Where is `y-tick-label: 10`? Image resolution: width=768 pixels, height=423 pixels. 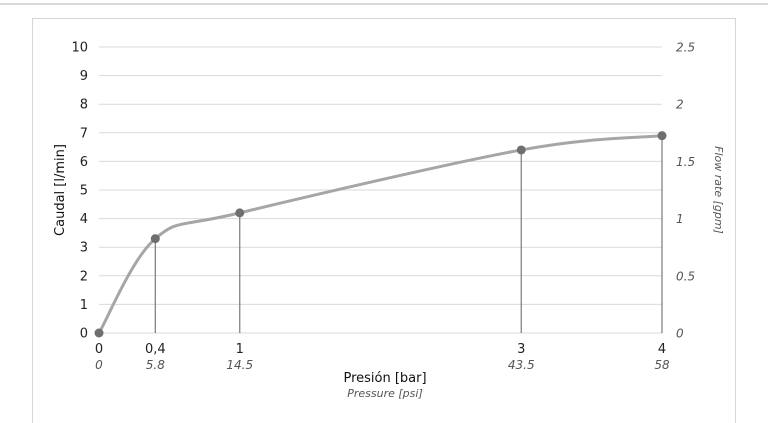
y-tick-label: 10 is located at coordinates (79, 48).